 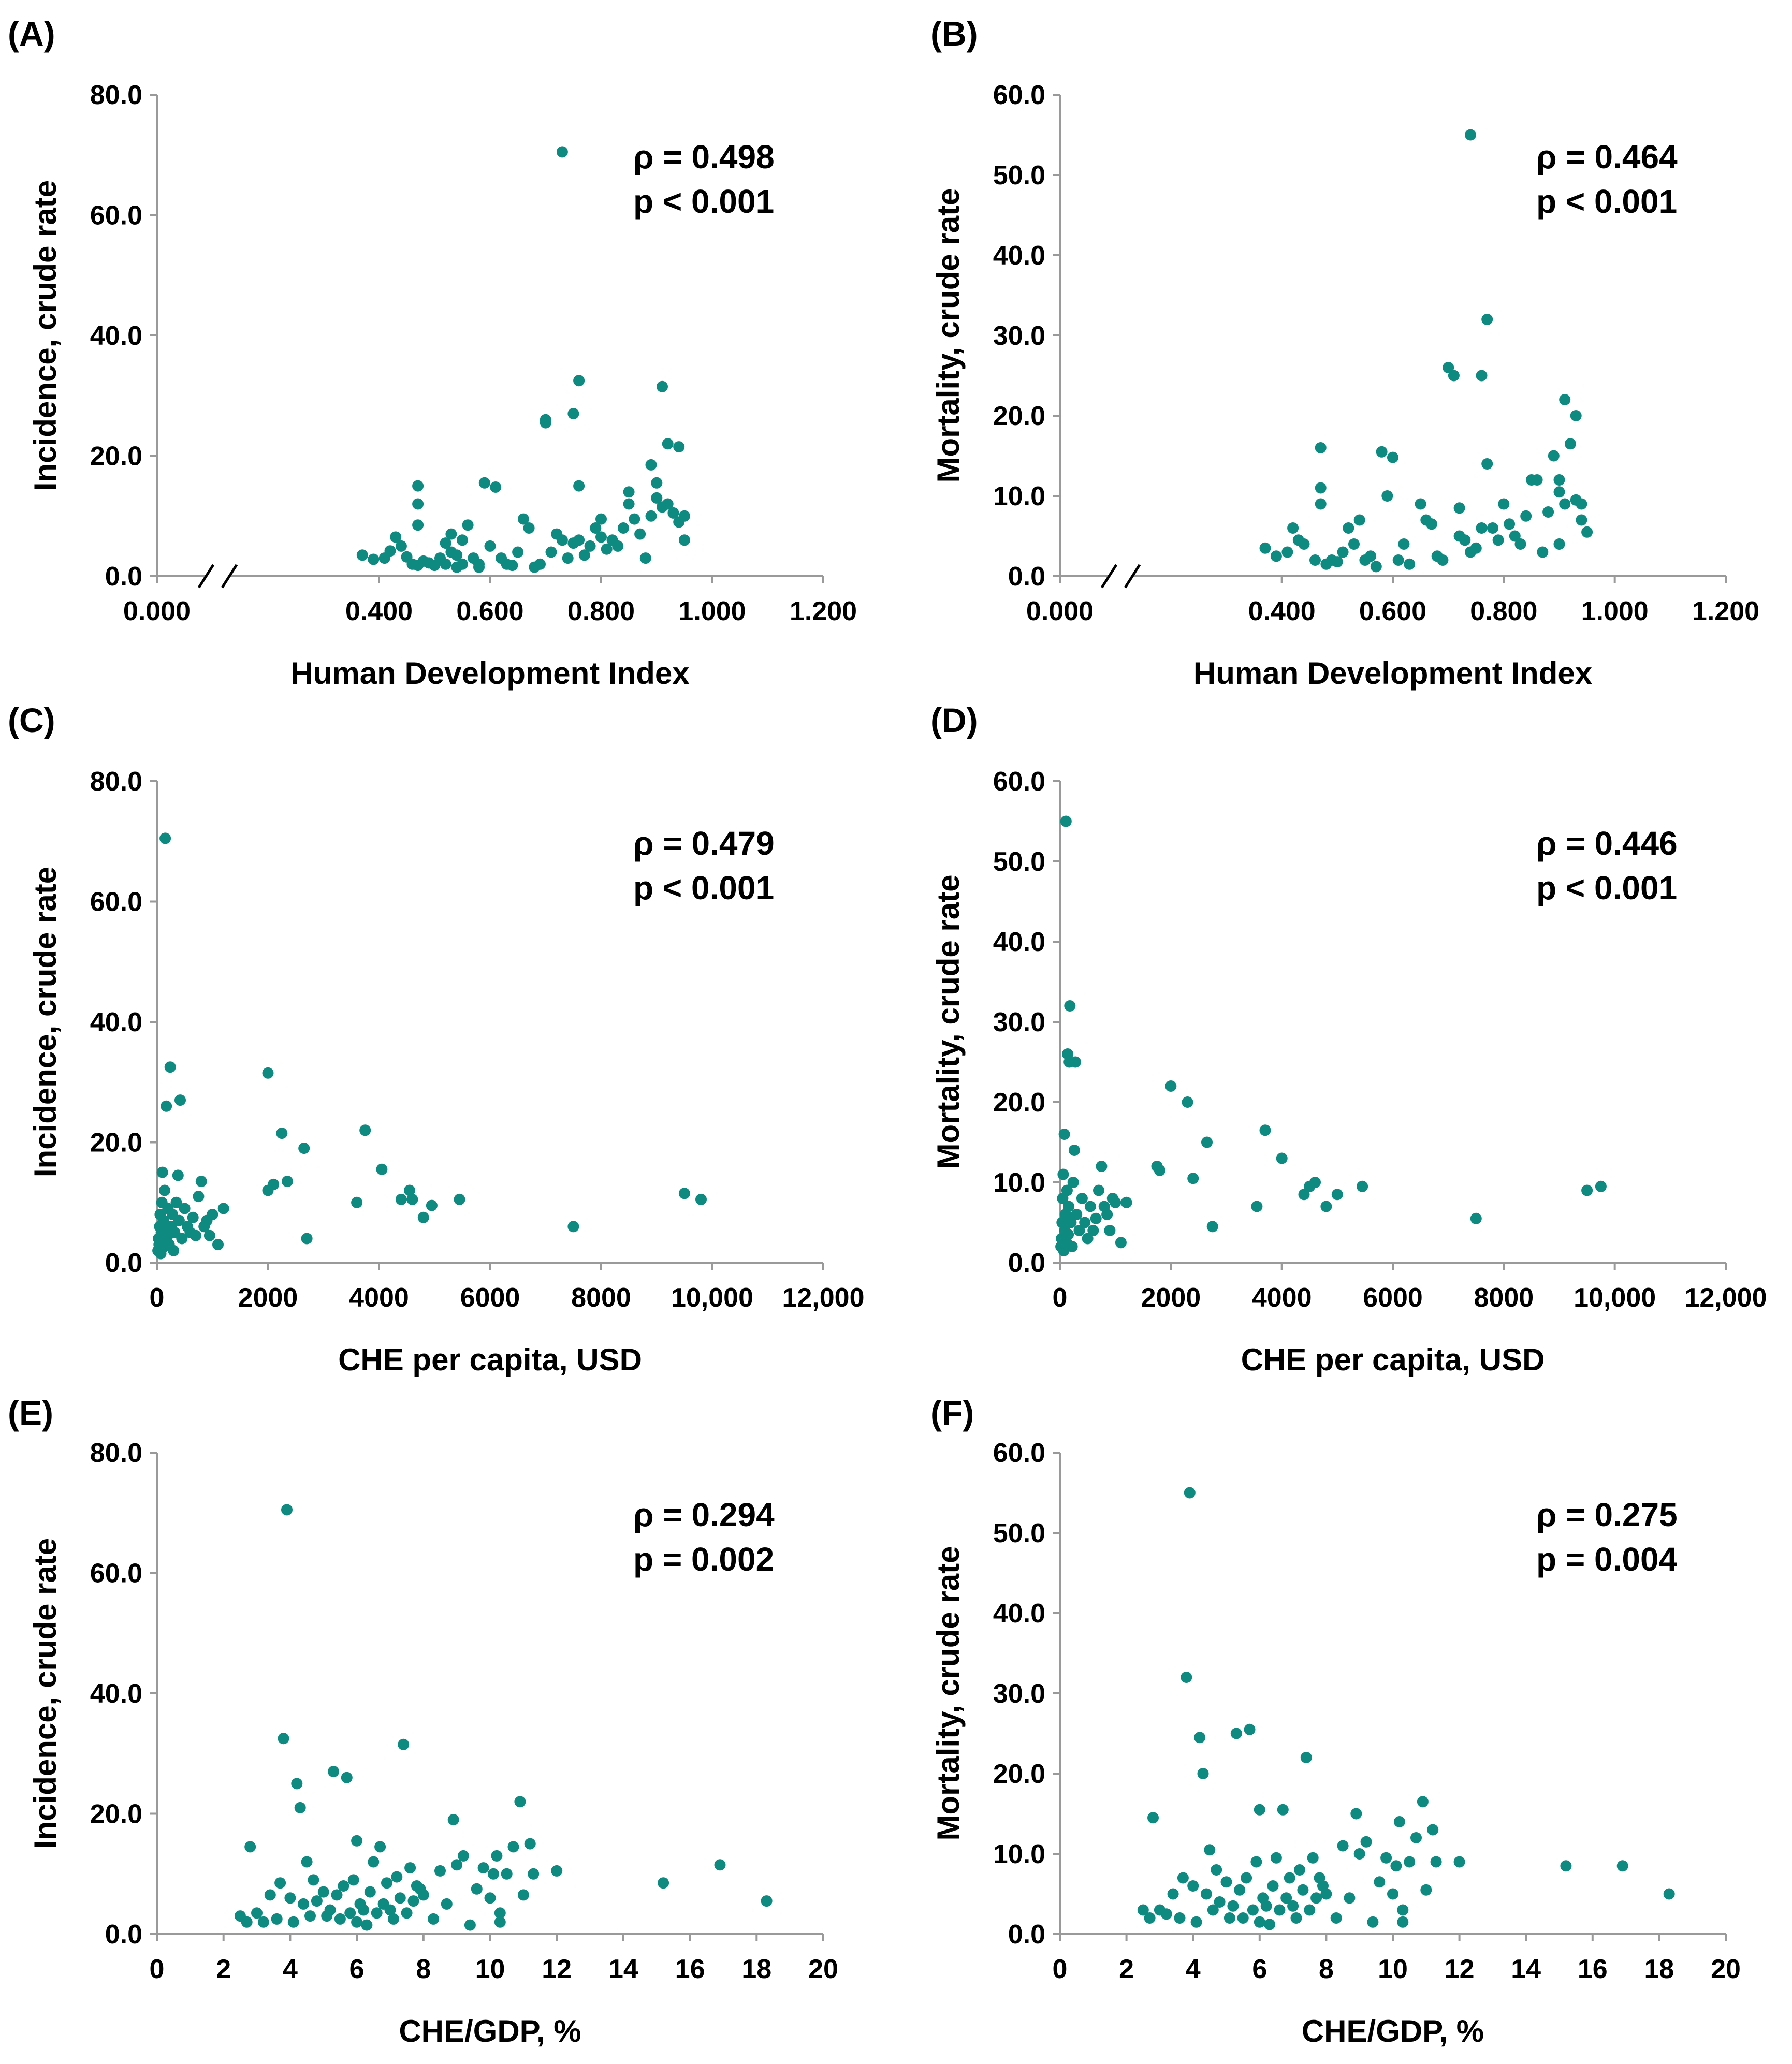 I want to click on panel-b-y-tick-label: 30.0, so click(x=1019, y=336).